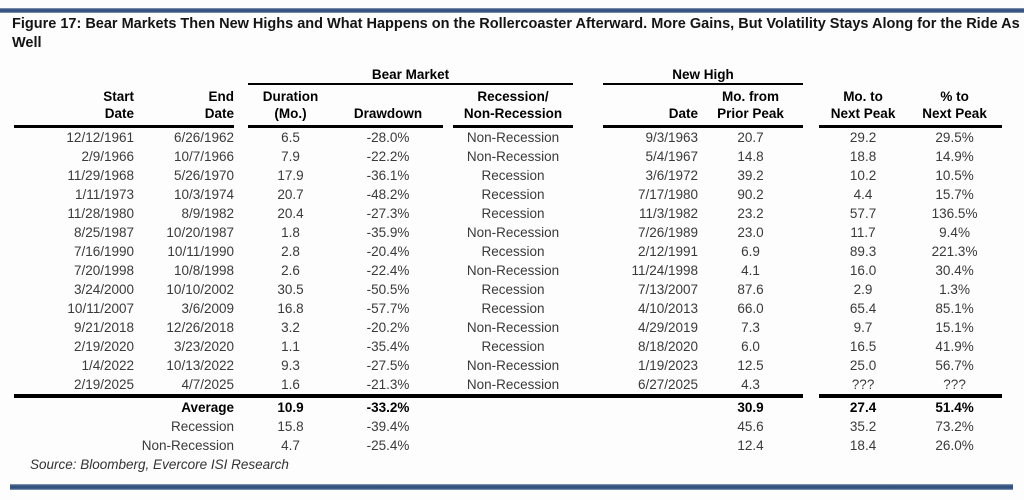 Image resolution: width=1024 pixels, height=500 pixels. What do you see at coordinates (650, 96) in the screenshot?
I see `header-line` at bounding box center [650, 96].